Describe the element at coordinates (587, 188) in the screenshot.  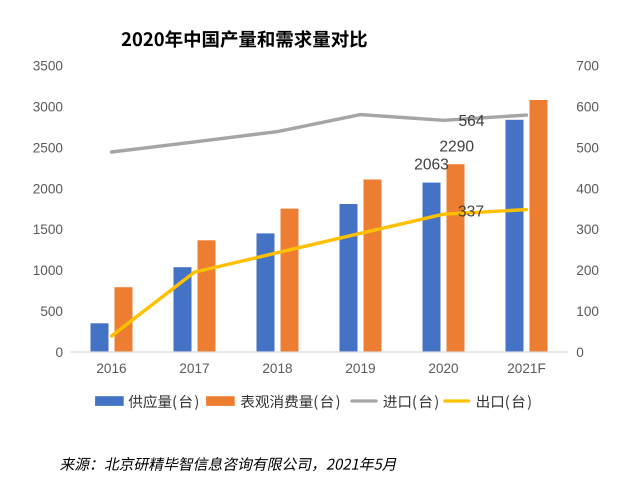
I see `svg-text: 400` at that location.